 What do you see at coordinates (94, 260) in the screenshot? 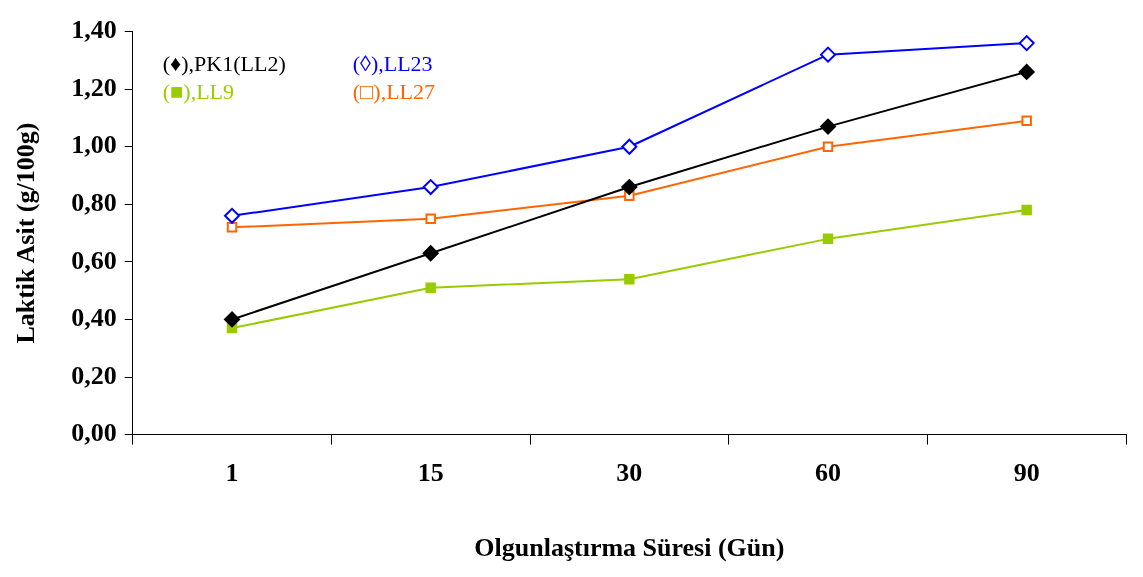
I see `y-tick-label: 0,60` at bounding box center [94, 260].